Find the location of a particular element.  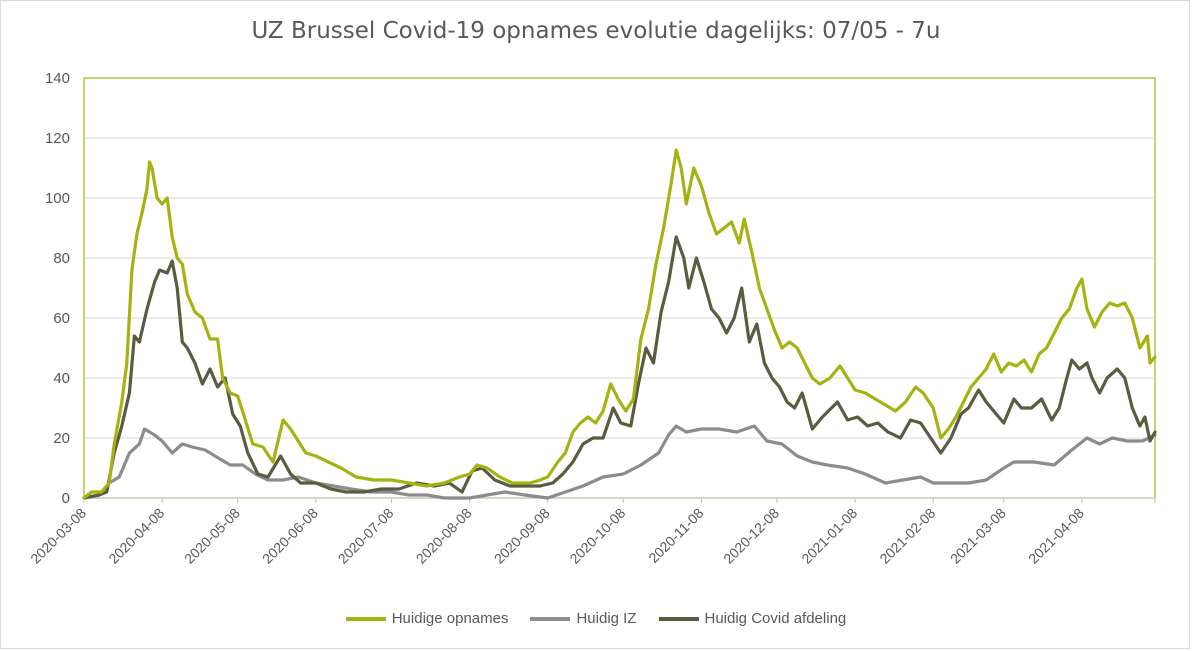

x-tick-label-2020-11-08: 2020-11-08 is located at coordinates (675, 535).